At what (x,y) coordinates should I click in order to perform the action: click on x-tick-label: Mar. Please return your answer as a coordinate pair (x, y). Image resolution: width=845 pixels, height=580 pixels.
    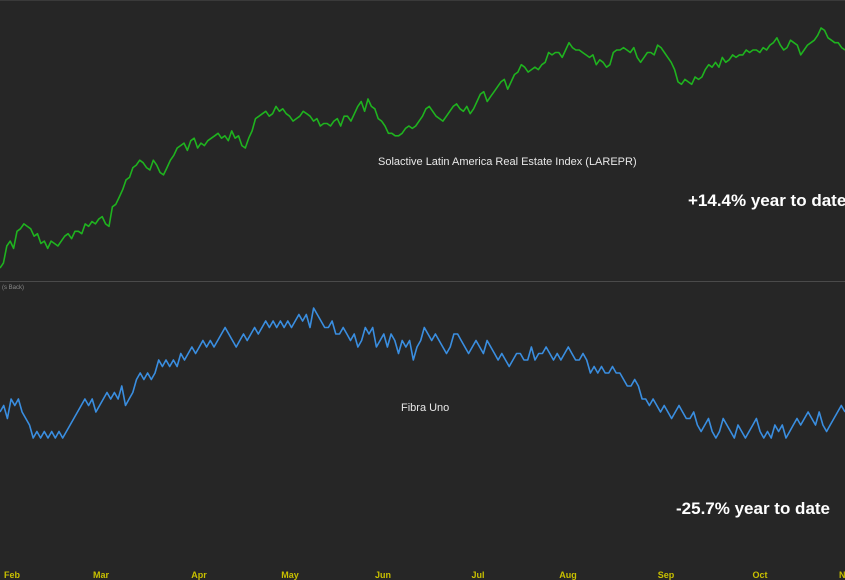
    Looking at the image, I should click on (101, 575).